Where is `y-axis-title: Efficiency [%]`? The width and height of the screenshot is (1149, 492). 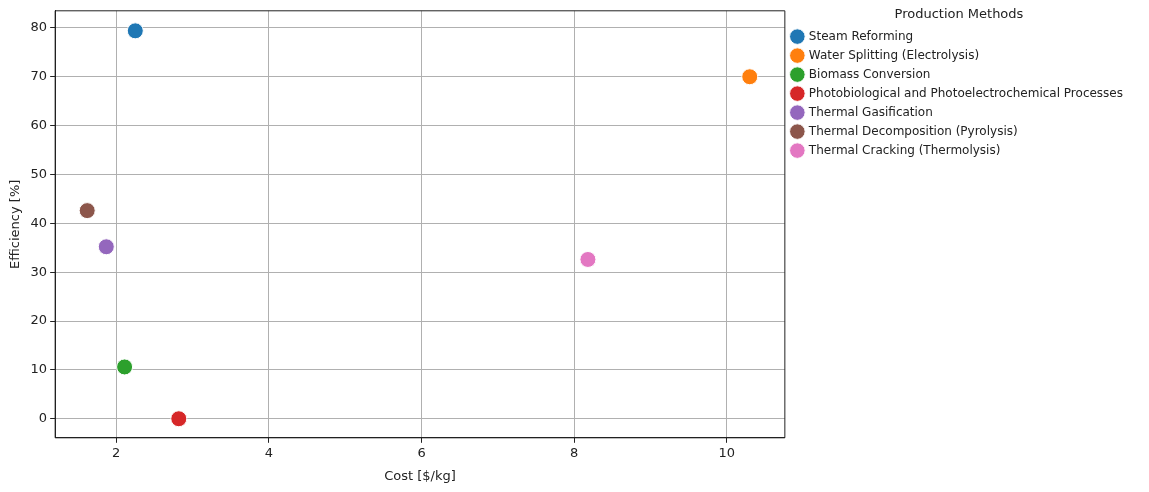
y-axis-title: Efficiency [%] is located at coordinates (15, 224).